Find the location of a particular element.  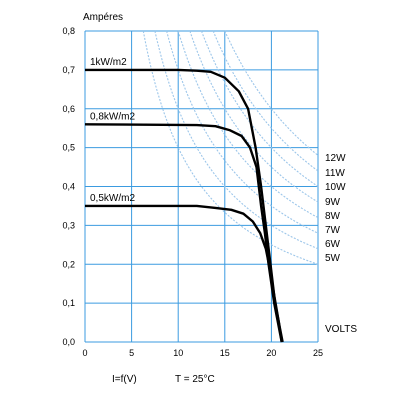

y-axis-title: Ampéres is located at coordinates (103, 17).